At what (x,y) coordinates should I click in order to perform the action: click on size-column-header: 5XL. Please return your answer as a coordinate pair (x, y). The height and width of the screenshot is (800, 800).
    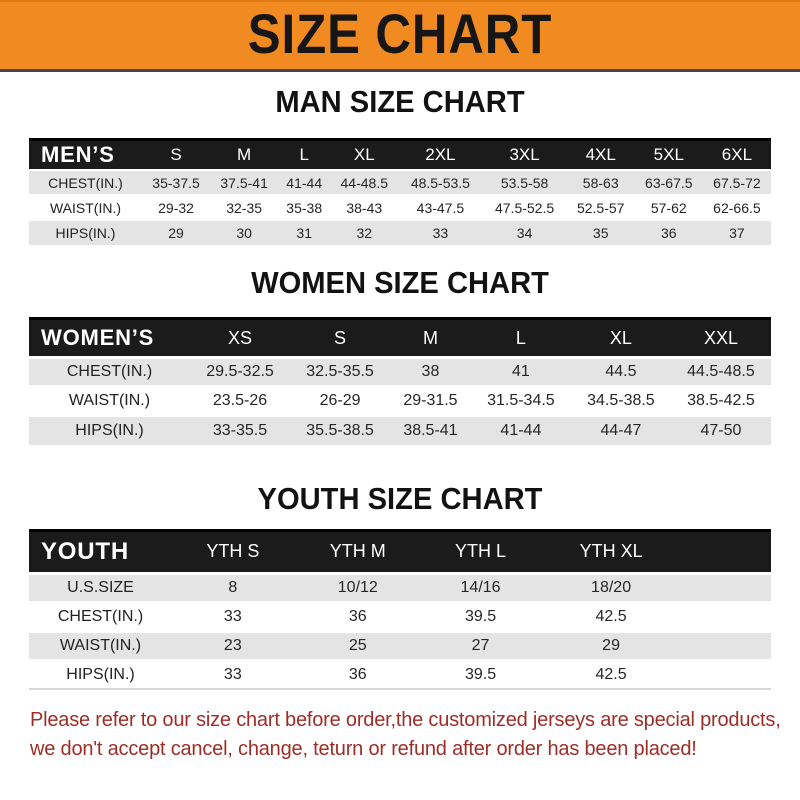
    Looking at the image, I should click on (668, 154).